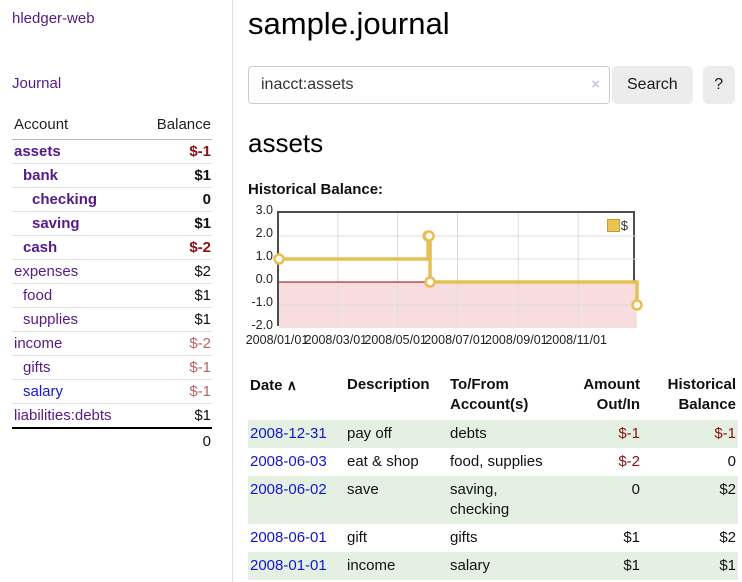 Image resolution: width=742 pixels, height=582 pixels. What do you see at coordinates (75, 127) in the screenshot?
I see `accounts-header-account: Account` at bounding box center [75, 127].